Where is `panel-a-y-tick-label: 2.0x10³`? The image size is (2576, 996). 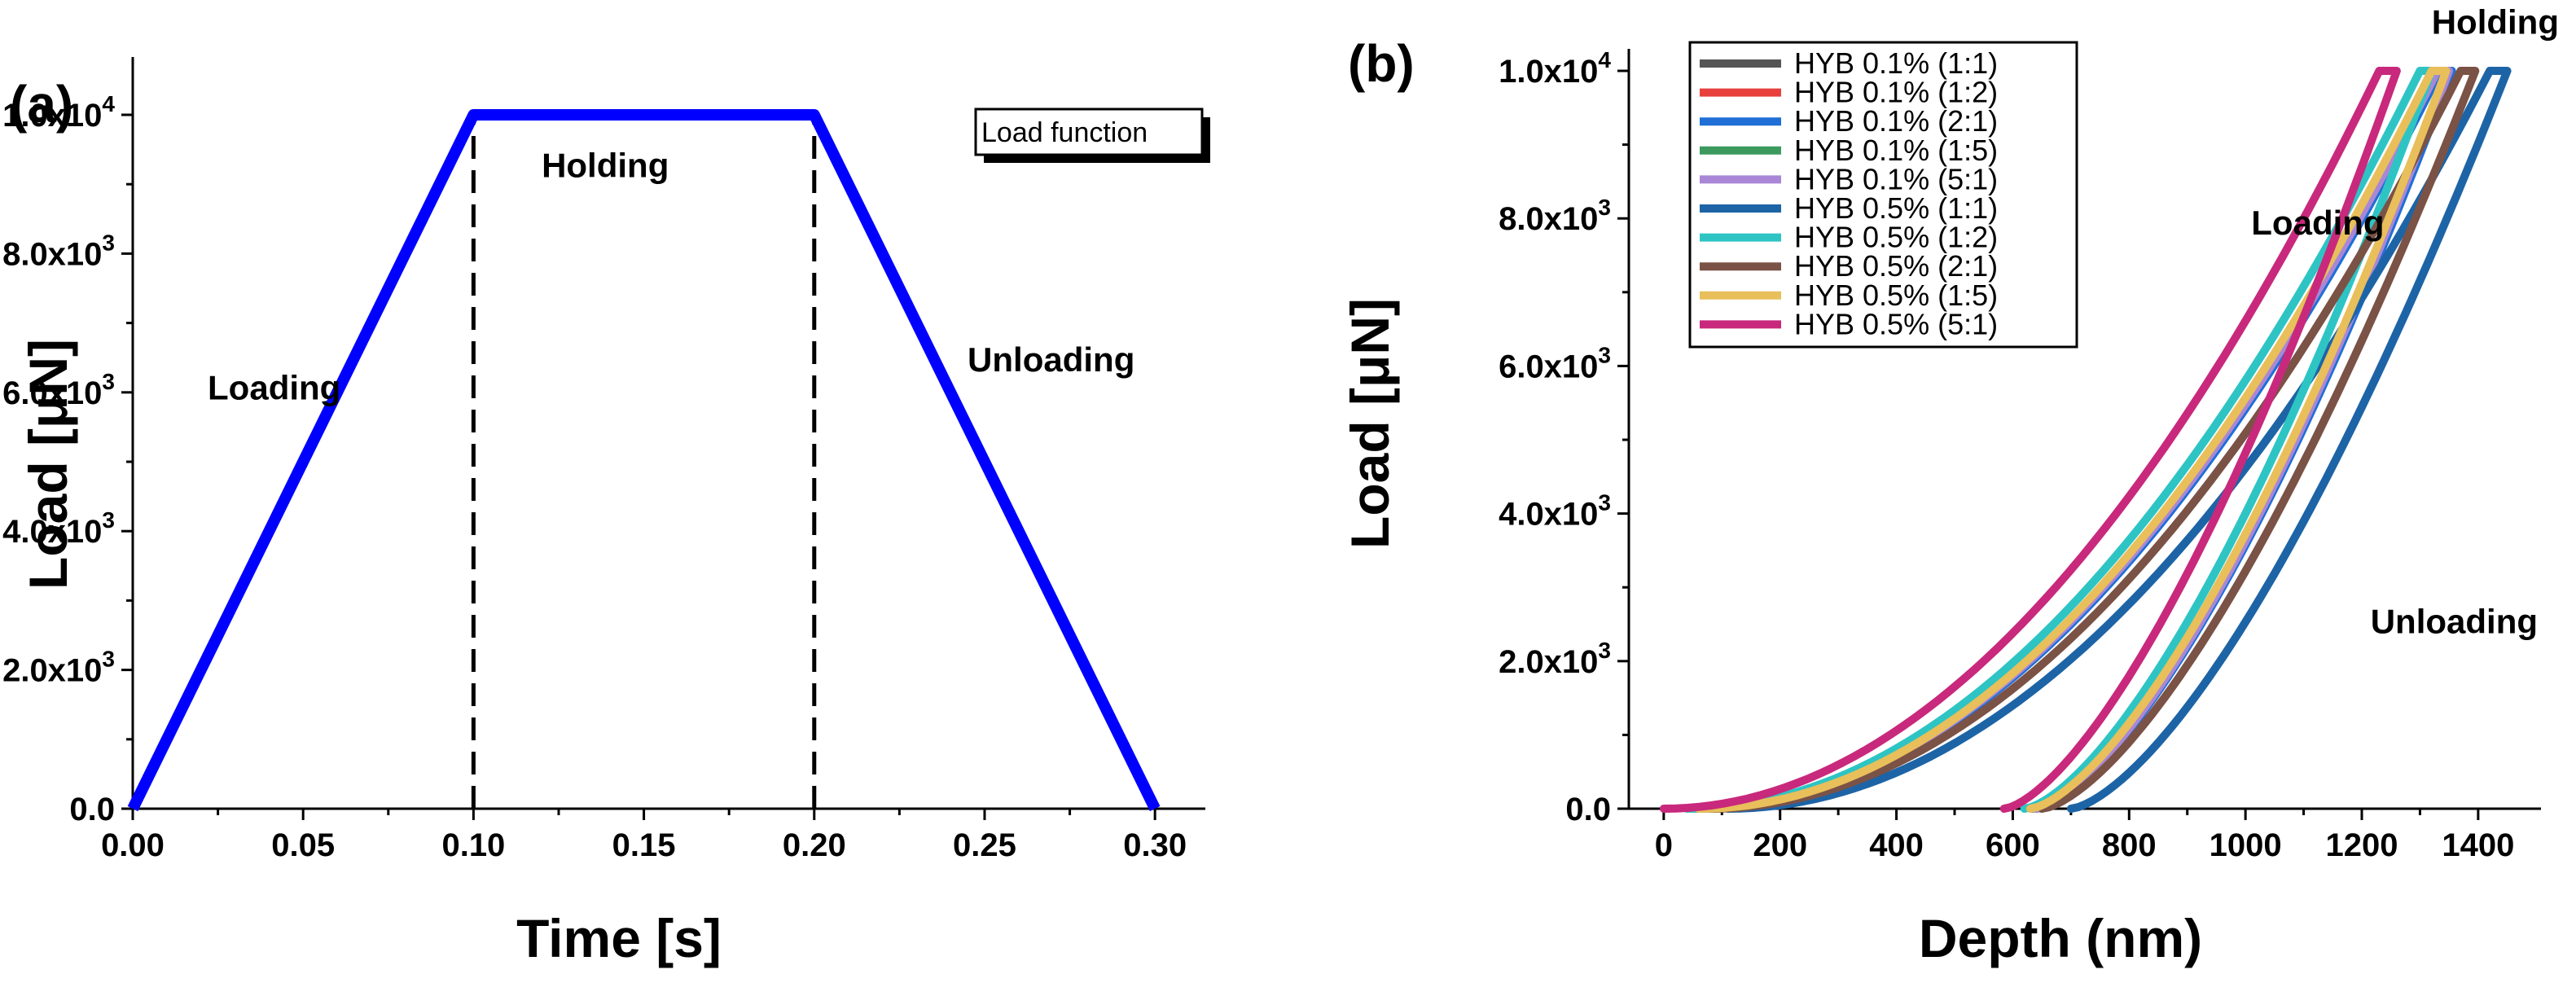
panel-a-y-tick-label: 2.0x10³ is located at coordinates (58, 668).